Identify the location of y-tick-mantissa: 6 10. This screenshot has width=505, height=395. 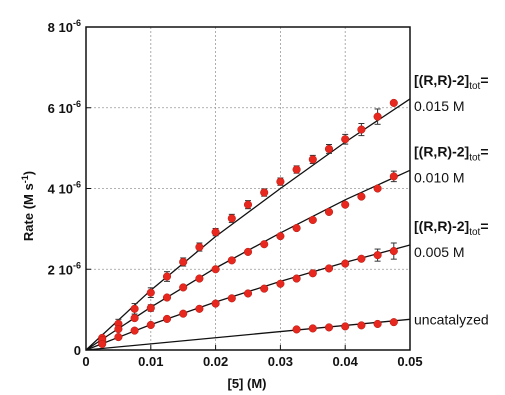
(60, 108).